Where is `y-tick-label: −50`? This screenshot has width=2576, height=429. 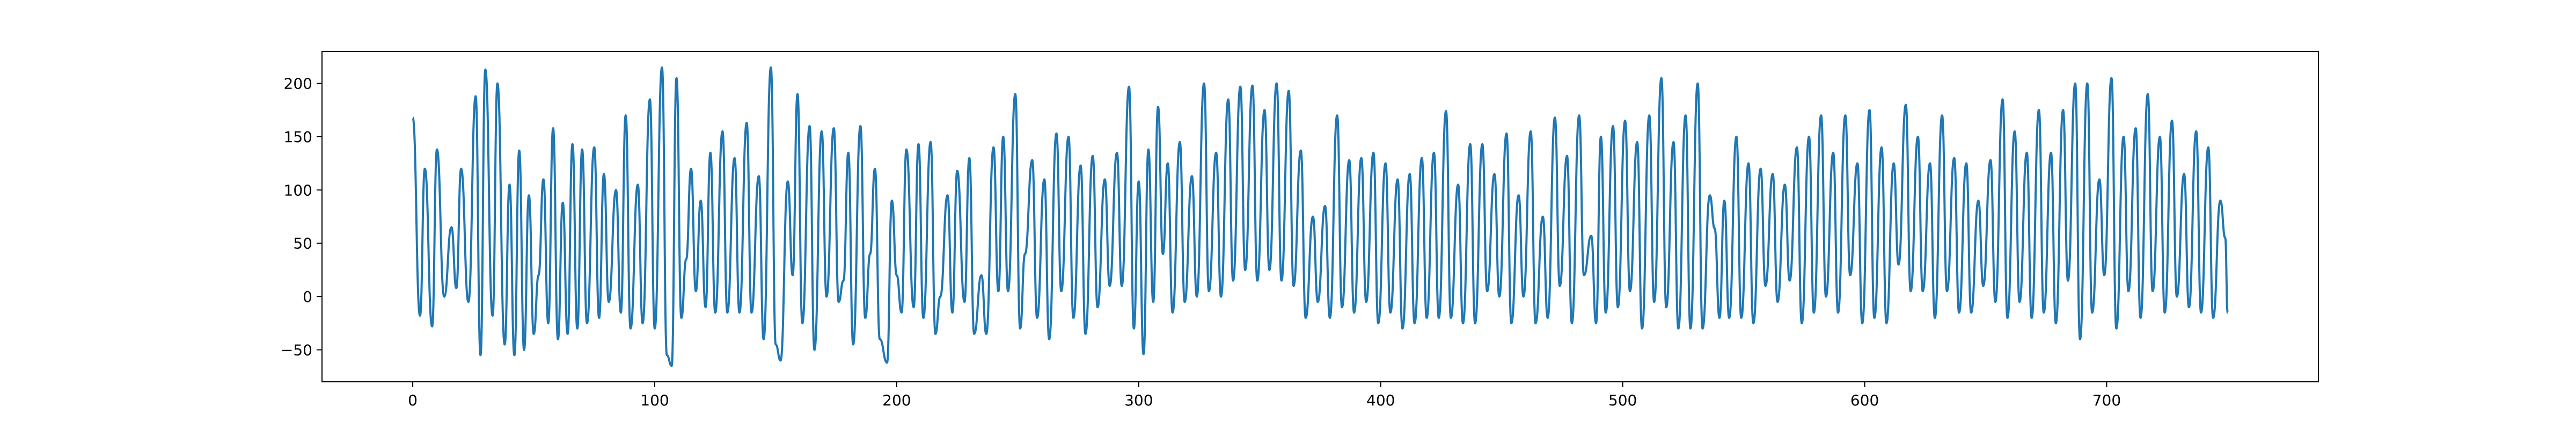 y-tick-label: −50 is located at coordinates (296, 350).